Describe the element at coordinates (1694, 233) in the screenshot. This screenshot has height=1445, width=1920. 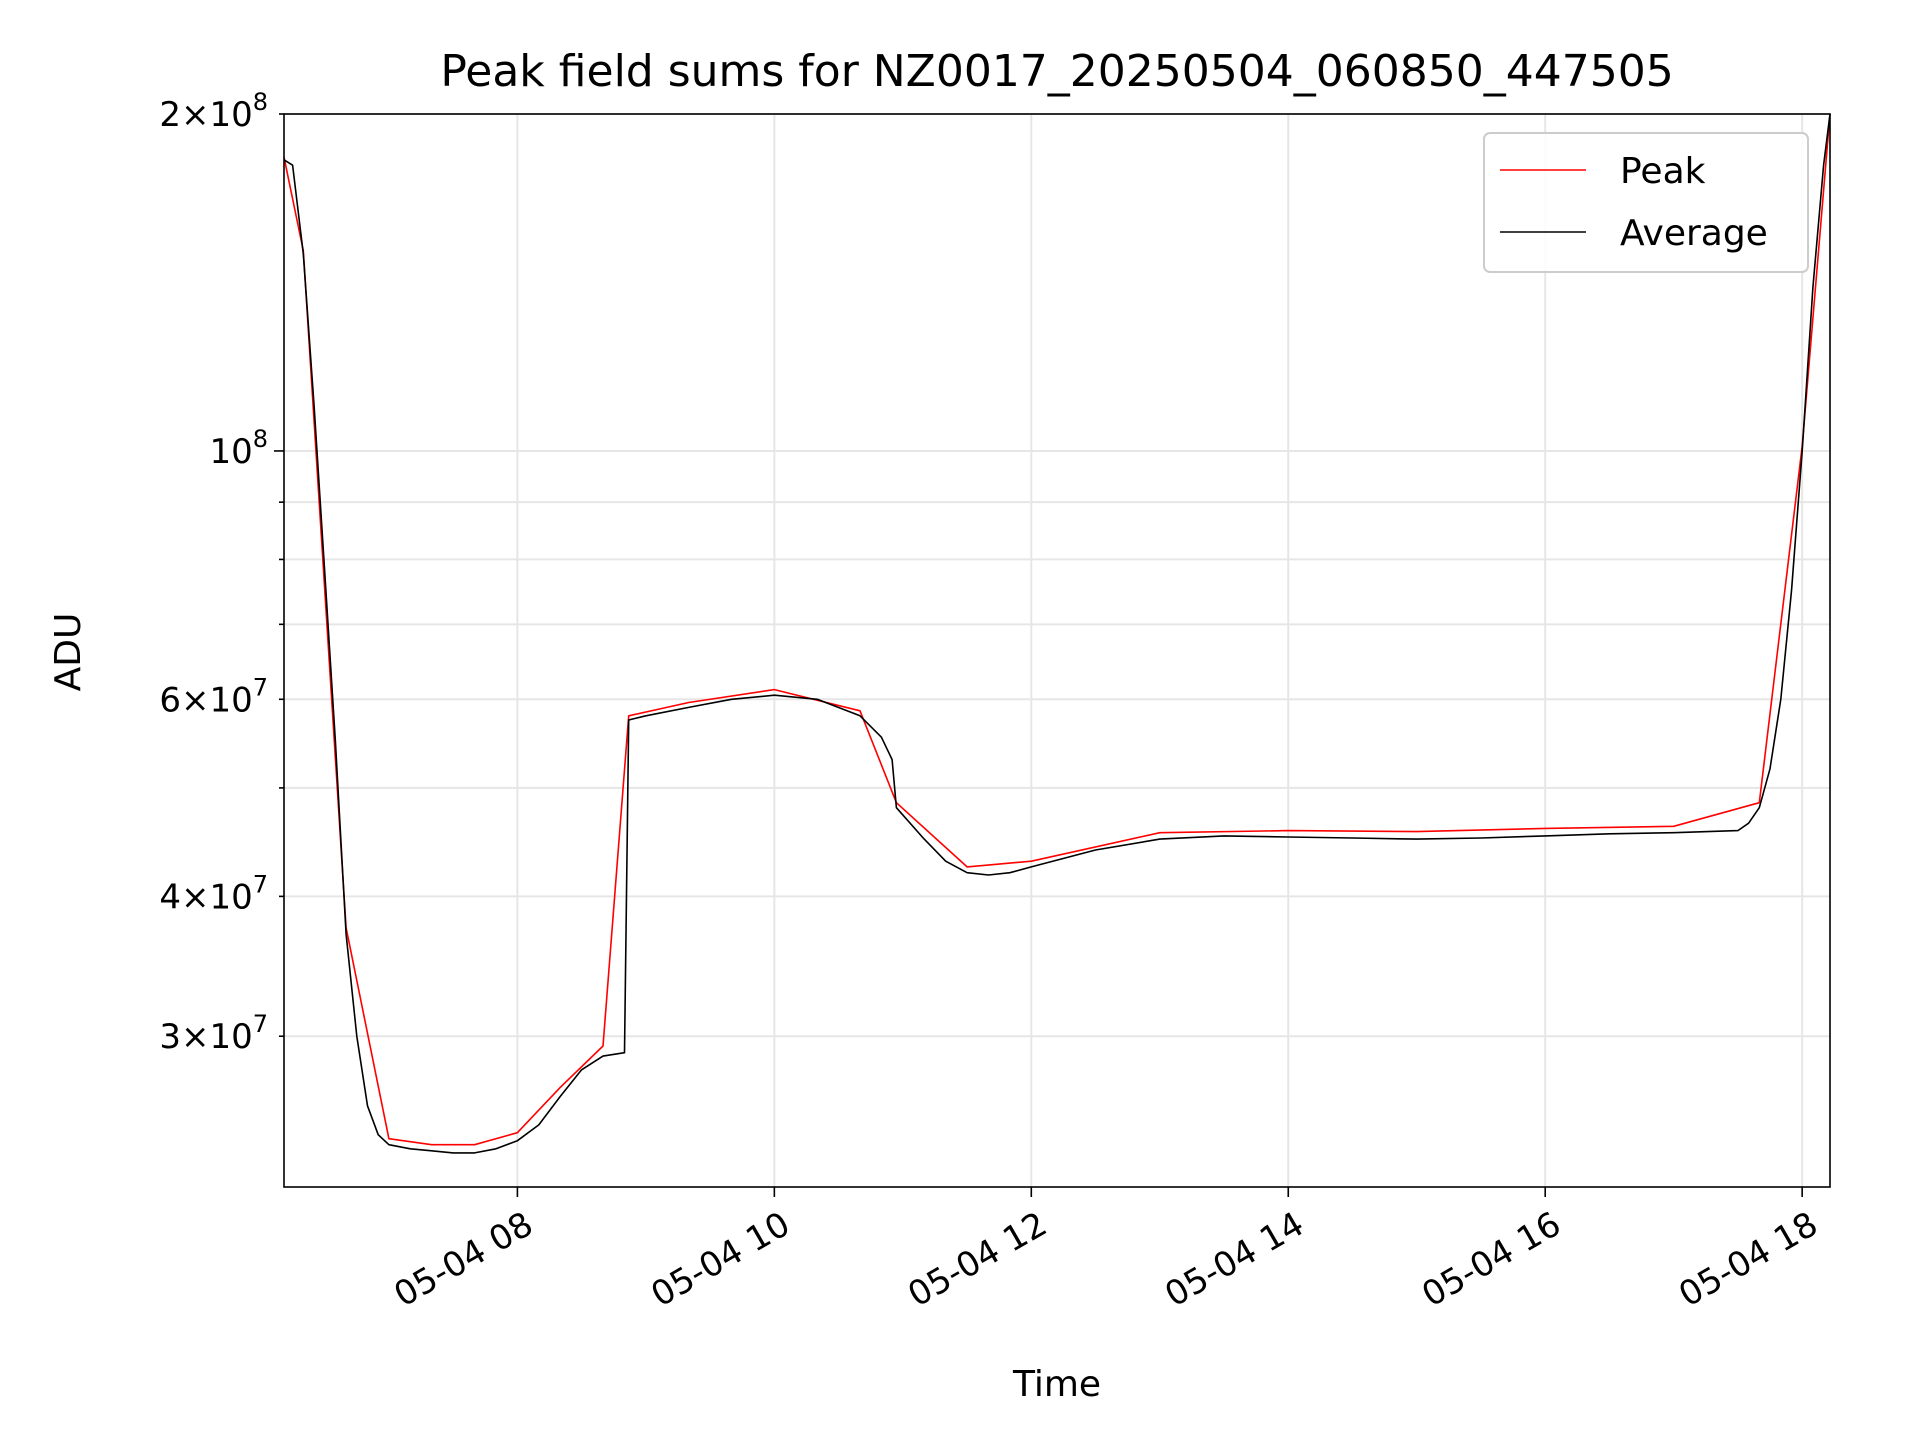
I see `legend-average-label: Average` at that location.